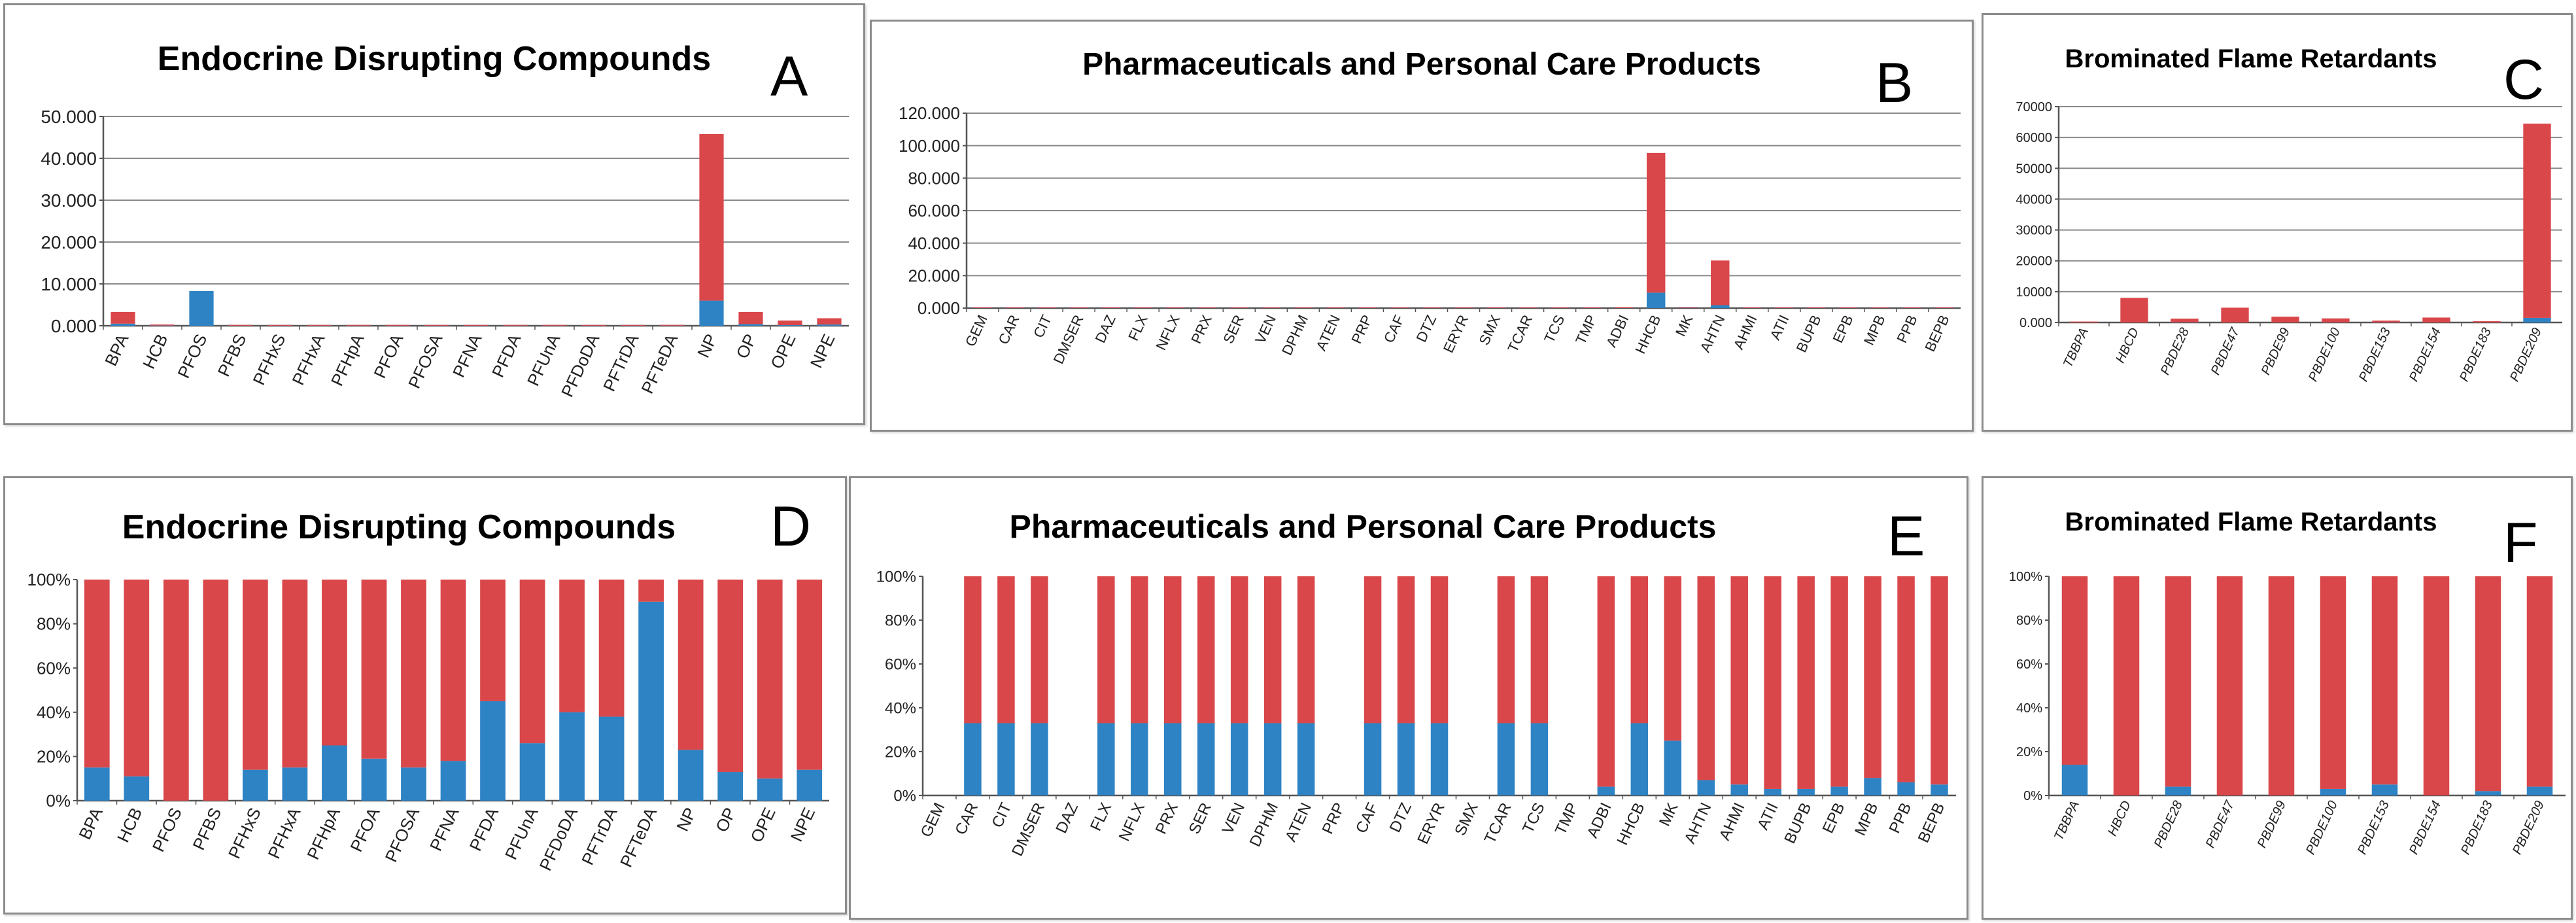 This screenshot has height=923, width=2576. I want to click on x-category-label: PFOSA, so click(402, 834).